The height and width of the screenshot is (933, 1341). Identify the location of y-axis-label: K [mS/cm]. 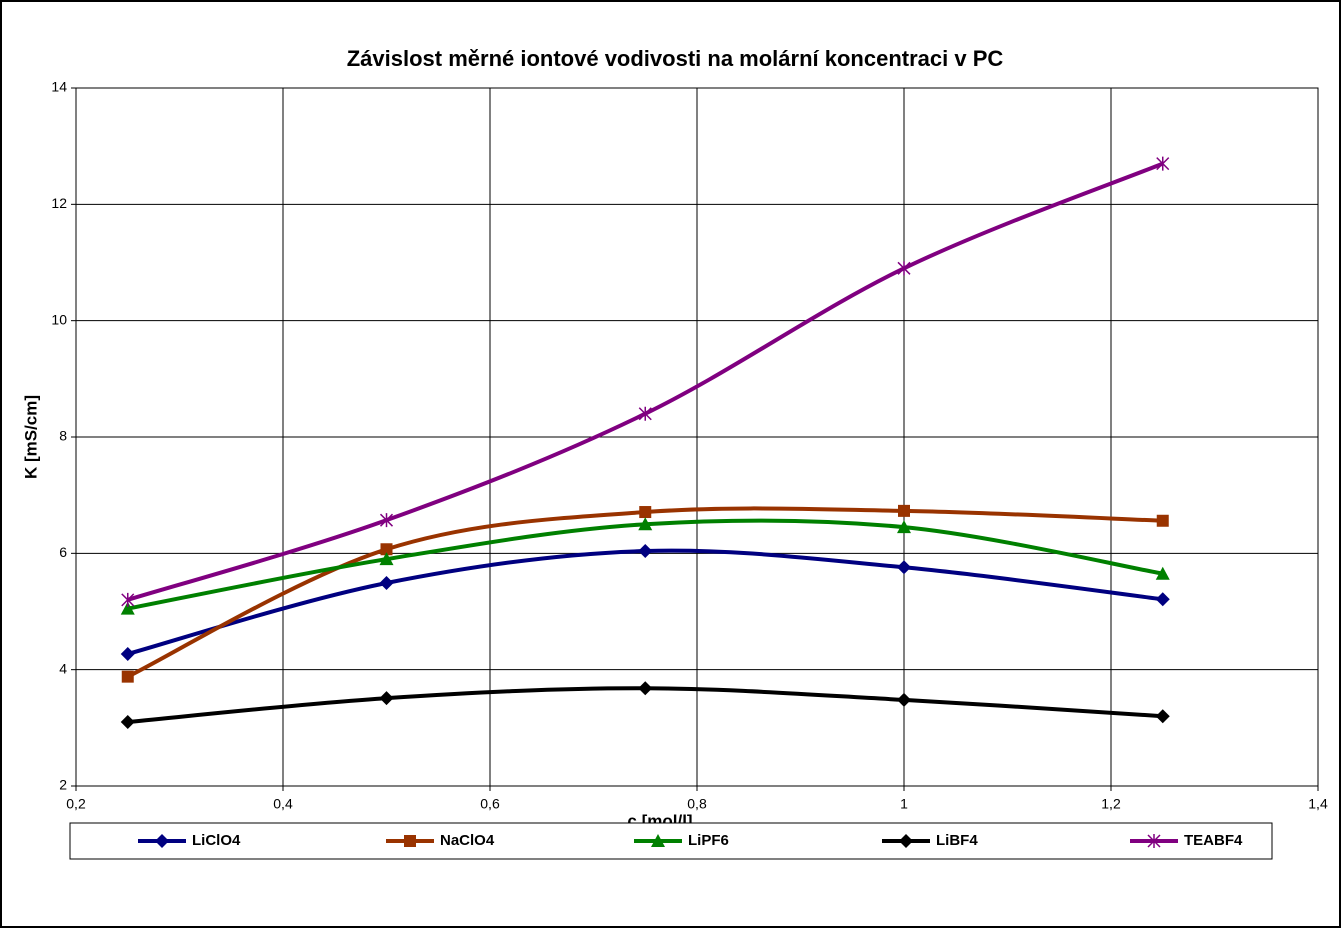
(30, 437).